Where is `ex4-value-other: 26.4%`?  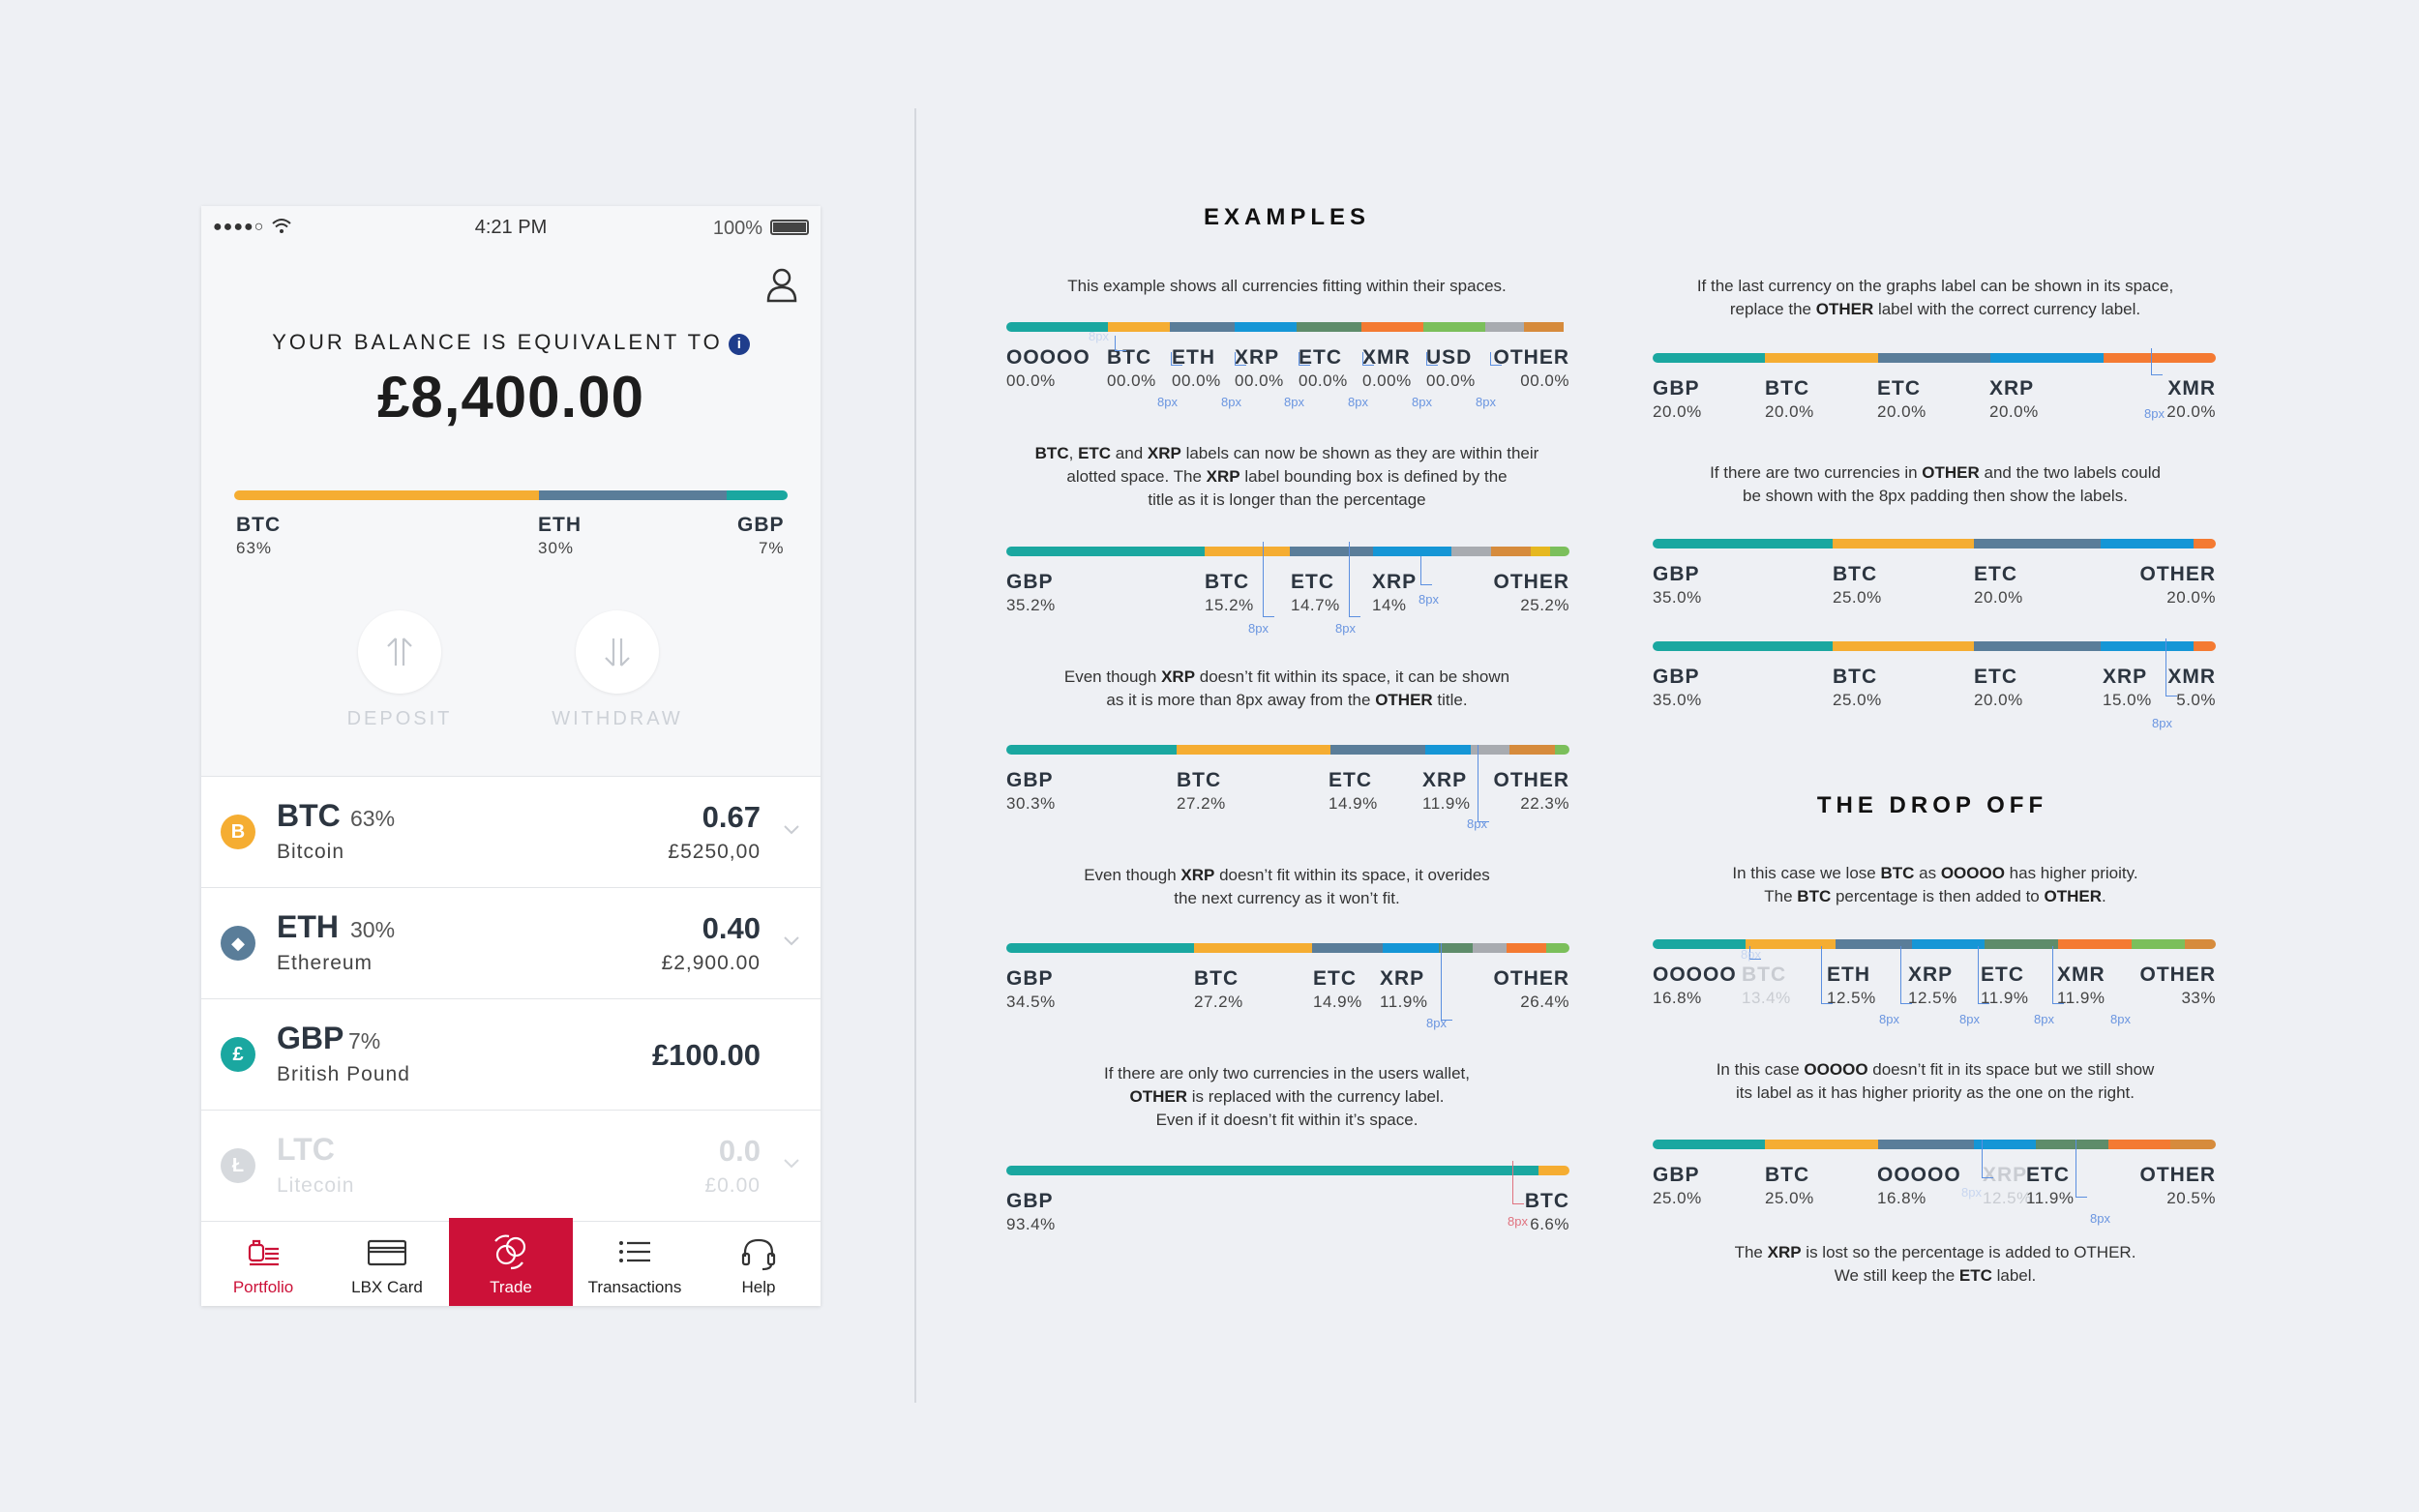 ex4-value-other: 26.4% is located at coordinates (1544, 1002).